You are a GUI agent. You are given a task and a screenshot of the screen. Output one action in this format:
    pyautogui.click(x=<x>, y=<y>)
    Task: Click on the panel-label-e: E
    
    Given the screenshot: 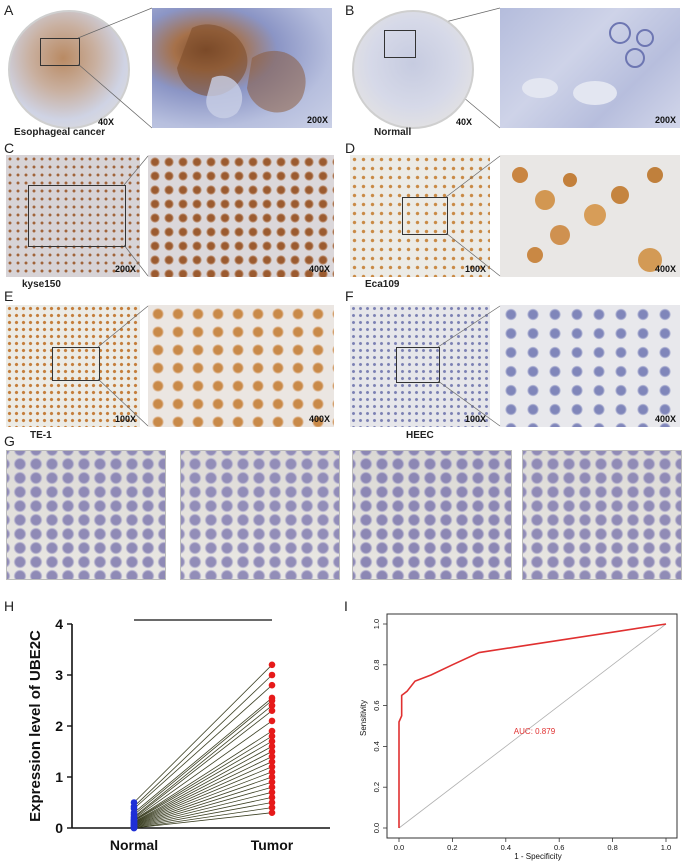 What is the action you would take?
    pyautogui.click(x=9, y=296)
    